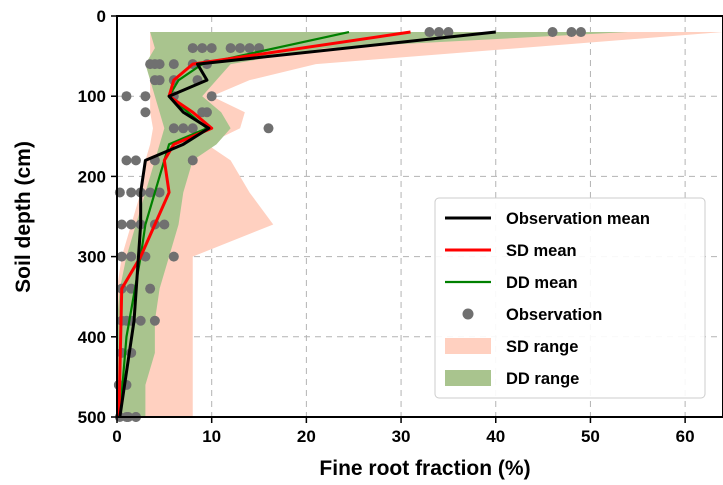 The height and width of the screenshot is (485, 723). What do you see at coordinates (495, 436) in the screenshot?
I see `x-tick-label: 40` at bounding box center [495, 436].